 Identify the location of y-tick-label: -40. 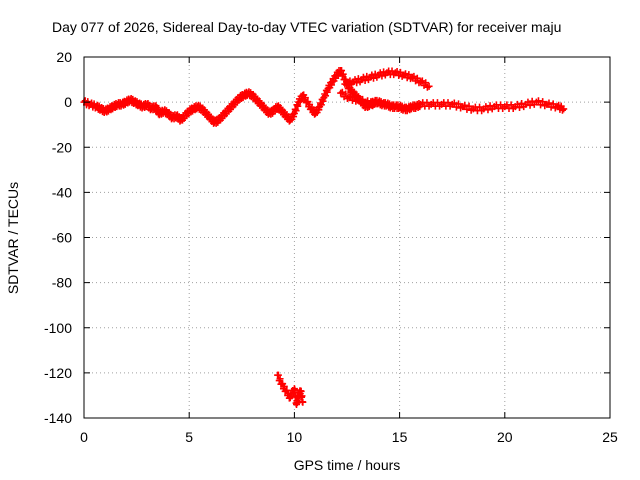
(62, 192).